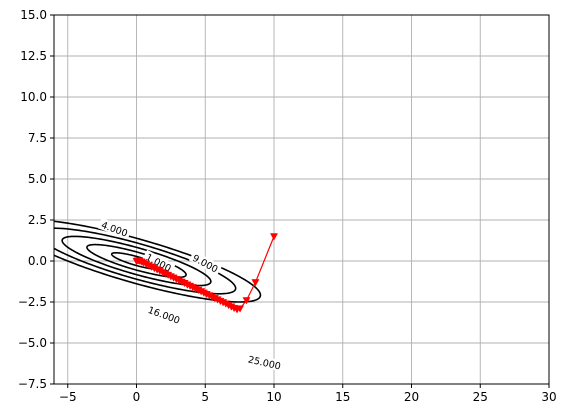  Describe the element at coordinates (411, 397) in the screenshot. I see `x-tick-label: 20` at that location.